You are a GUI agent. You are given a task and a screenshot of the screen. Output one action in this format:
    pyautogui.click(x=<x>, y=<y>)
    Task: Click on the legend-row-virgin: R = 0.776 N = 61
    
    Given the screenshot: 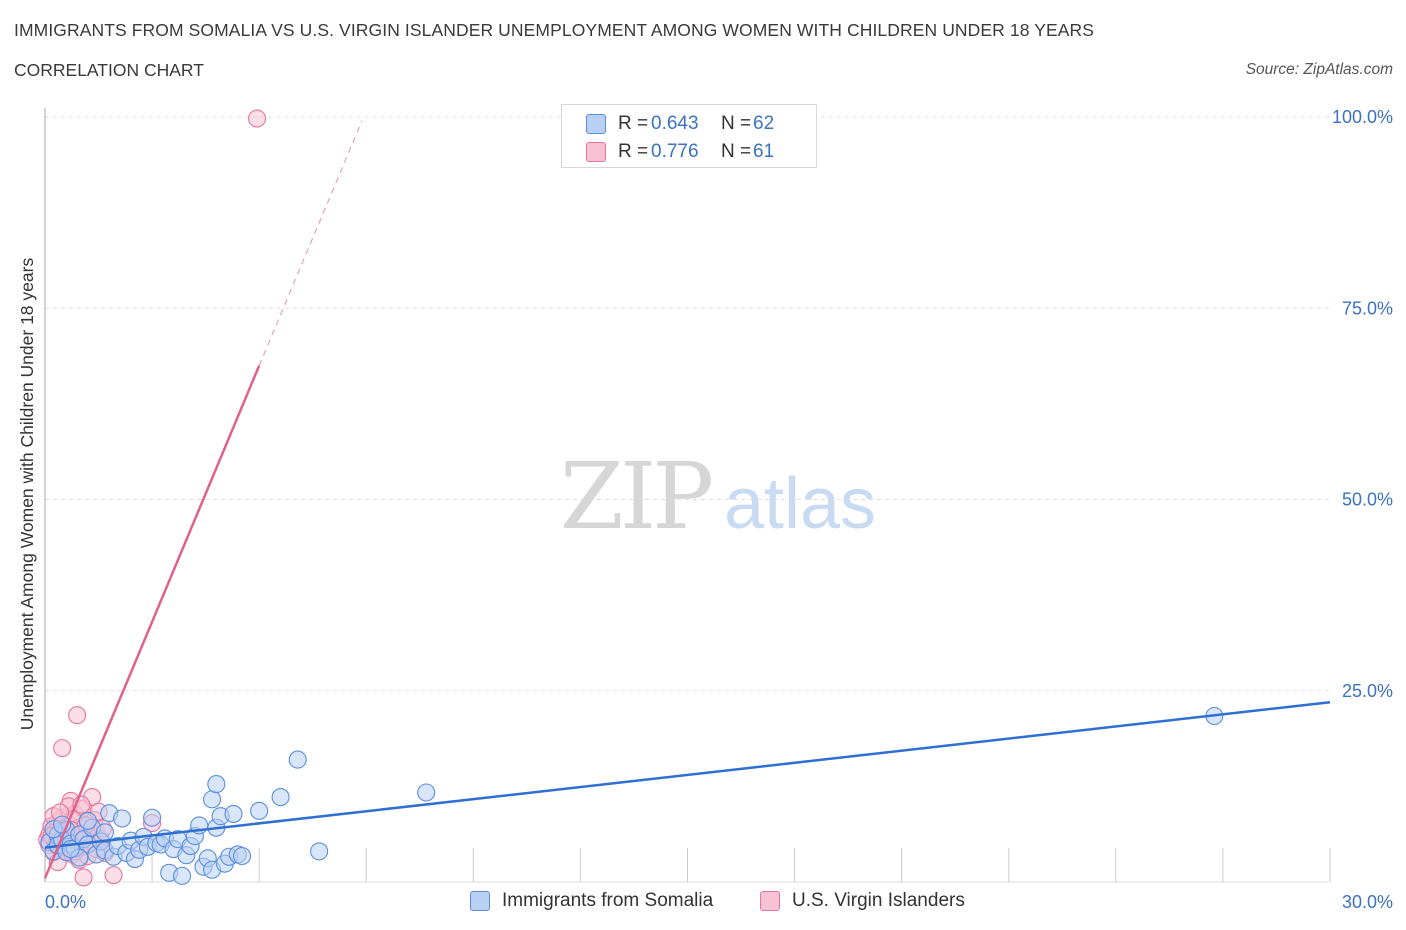 What is the action you would take?
    pyautogui.click(x=680, y=152)
    